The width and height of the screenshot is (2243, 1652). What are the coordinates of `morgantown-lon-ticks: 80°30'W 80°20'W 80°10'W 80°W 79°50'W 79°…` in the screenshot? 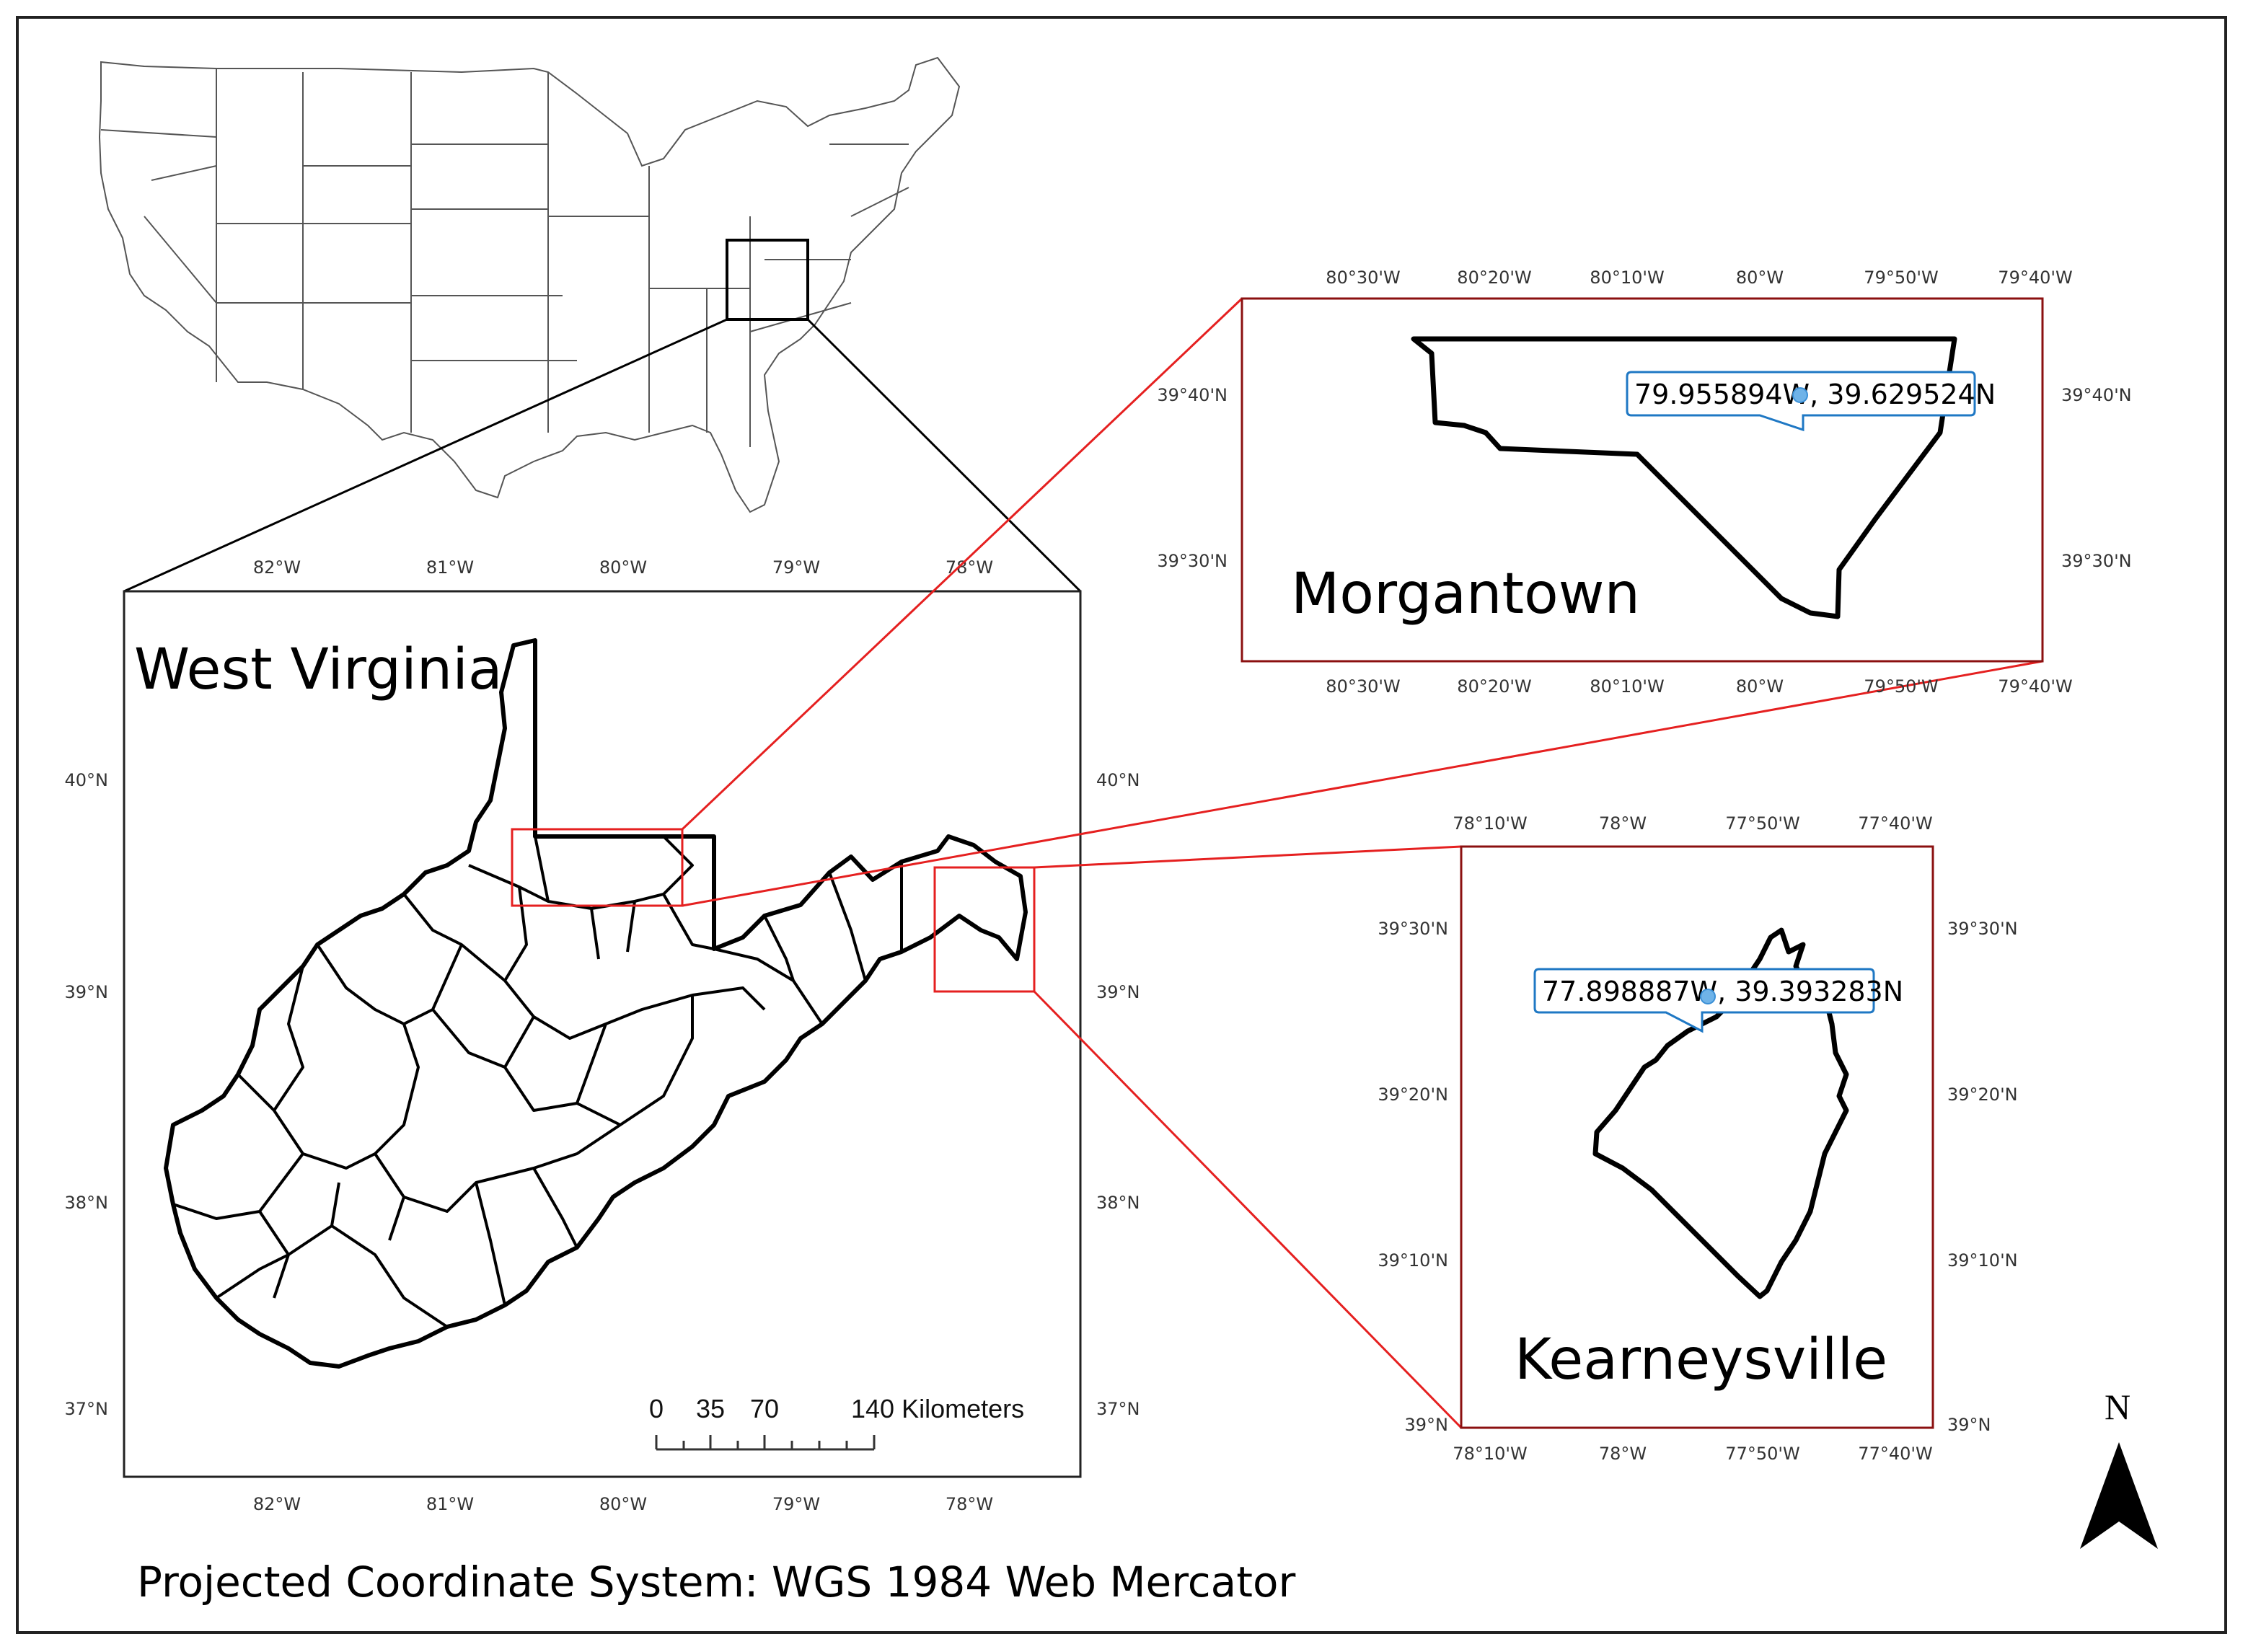 It's located at (1699, 482).